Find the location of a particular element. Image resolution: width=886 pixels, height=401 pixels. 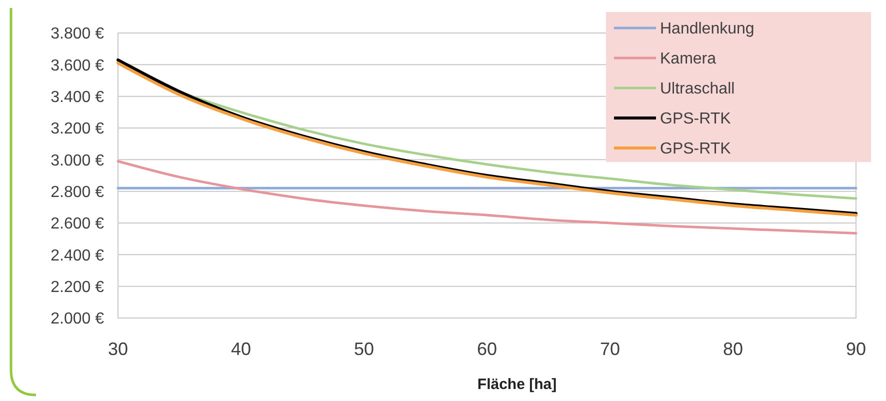

y-tick-label: 2.000 € is located at coordinates (77, 319).